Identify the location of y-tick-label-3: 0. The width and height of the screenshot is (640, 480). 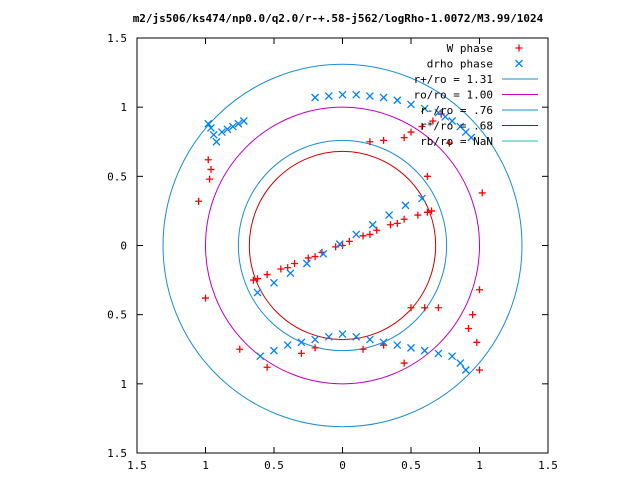
(123, 246).